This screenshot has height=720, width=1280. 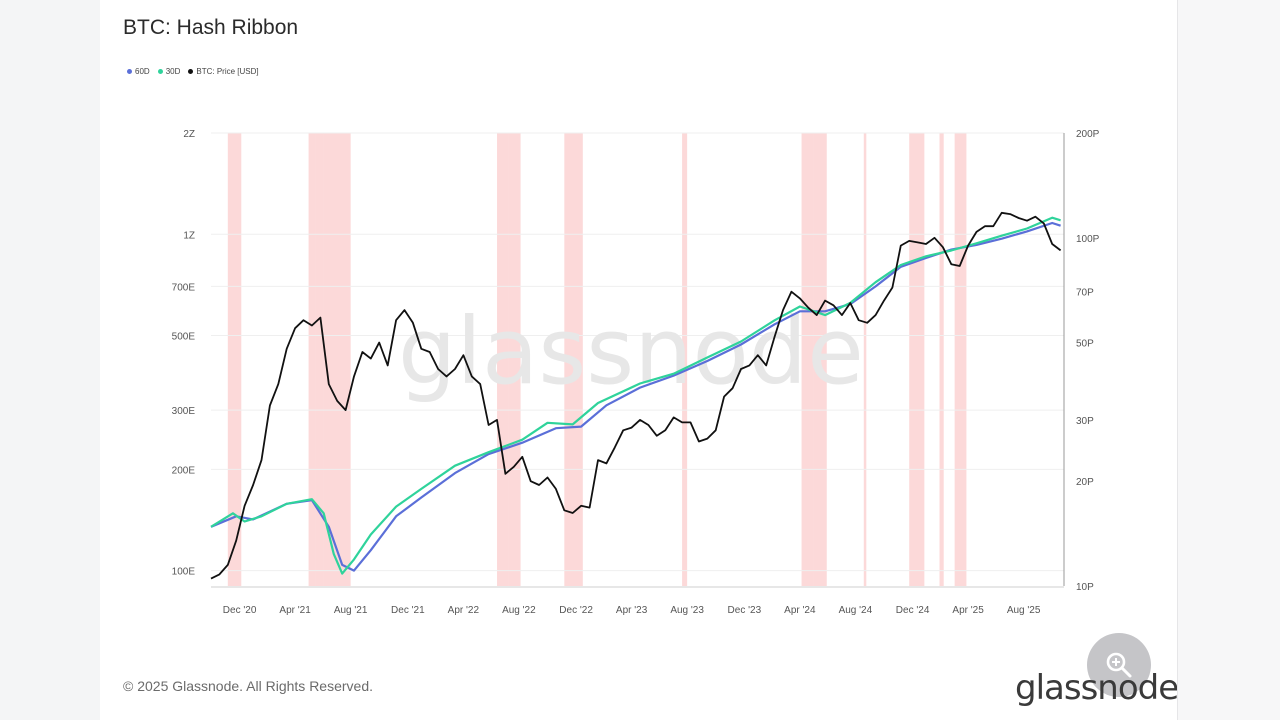 What do you see at coordinates (240, 610) in the screenshot?
I see `x-axis-tick-label: Dec '20` at bounding box center [240, 610].